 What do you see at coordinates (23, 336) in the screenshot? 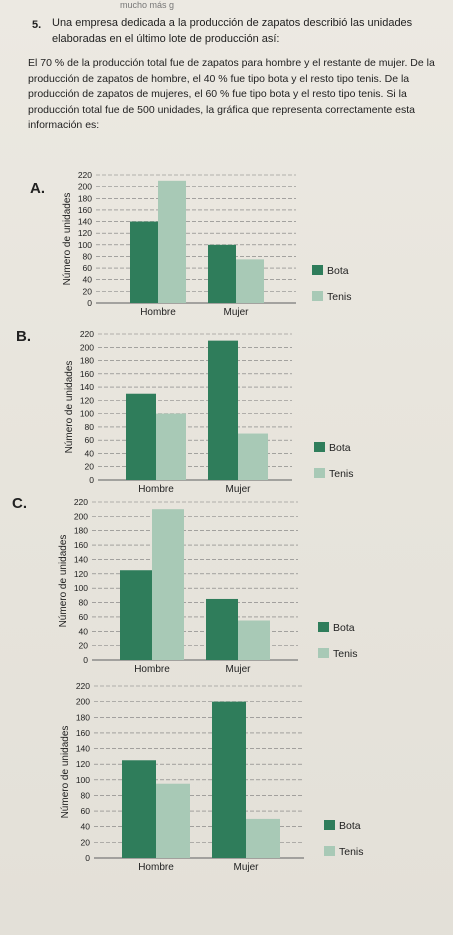
I see `option-b-letter: B.` at bounding box center [23, 336].